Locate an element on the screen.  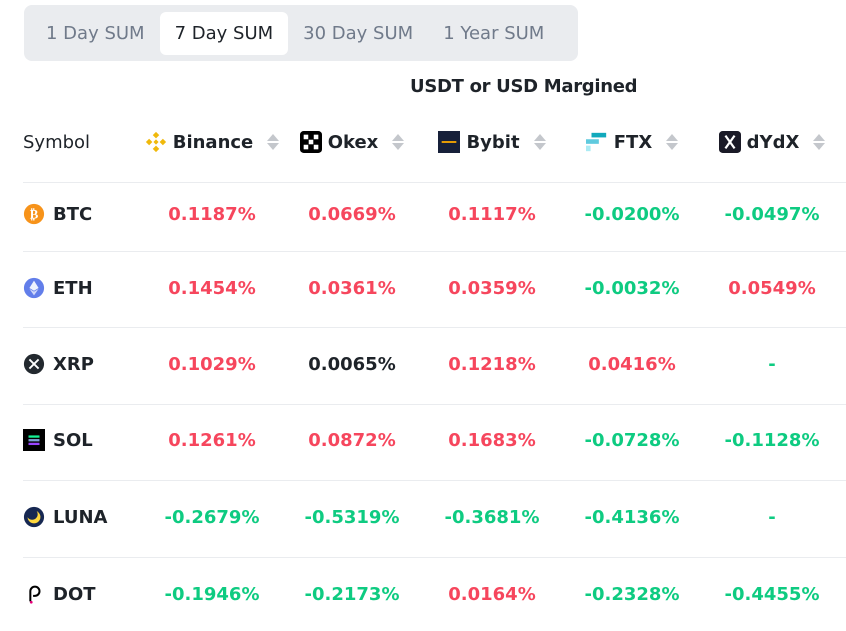
tab-7-day-sum: 7 Day SUM is located at coordinates (224, 33).